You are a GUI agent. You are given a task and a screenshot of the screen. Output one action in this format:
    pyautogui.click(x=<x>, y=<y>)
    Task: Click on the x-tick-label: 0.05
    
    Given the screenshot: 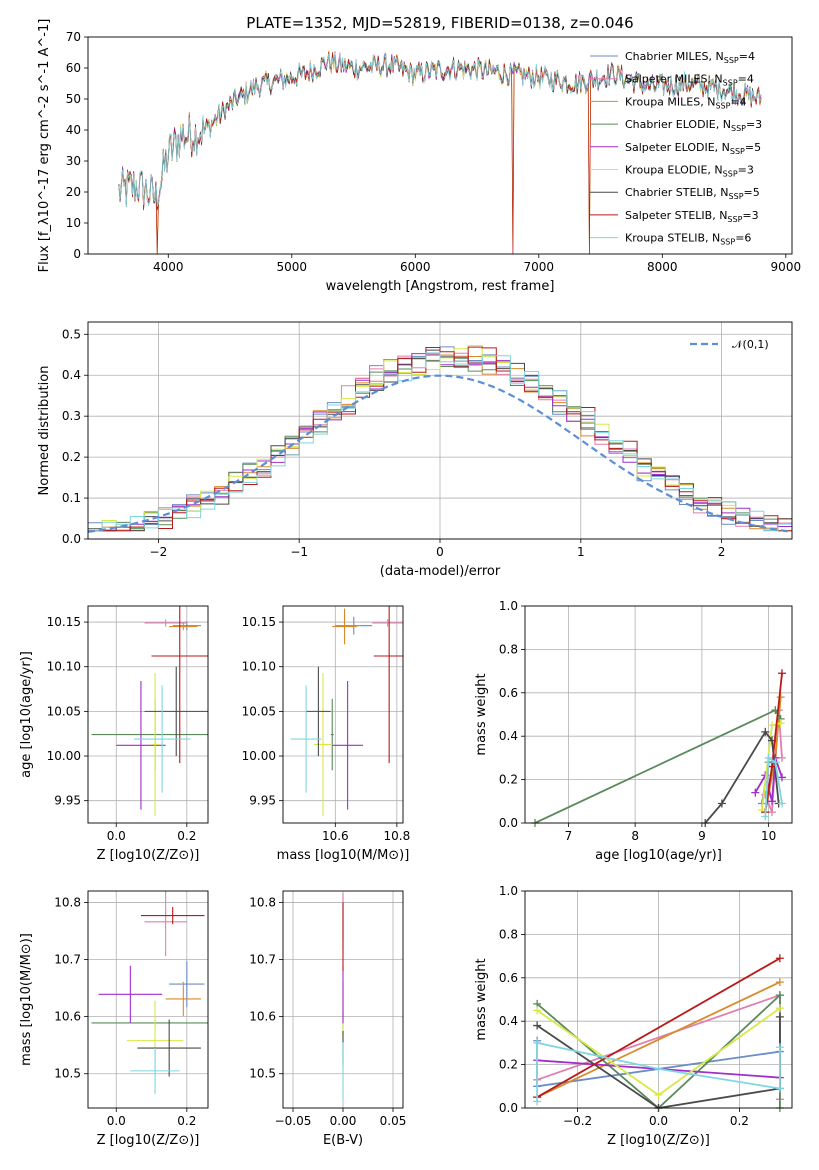 What is the action you would take?
    pyautogui.click(x=393, y=1121)
    